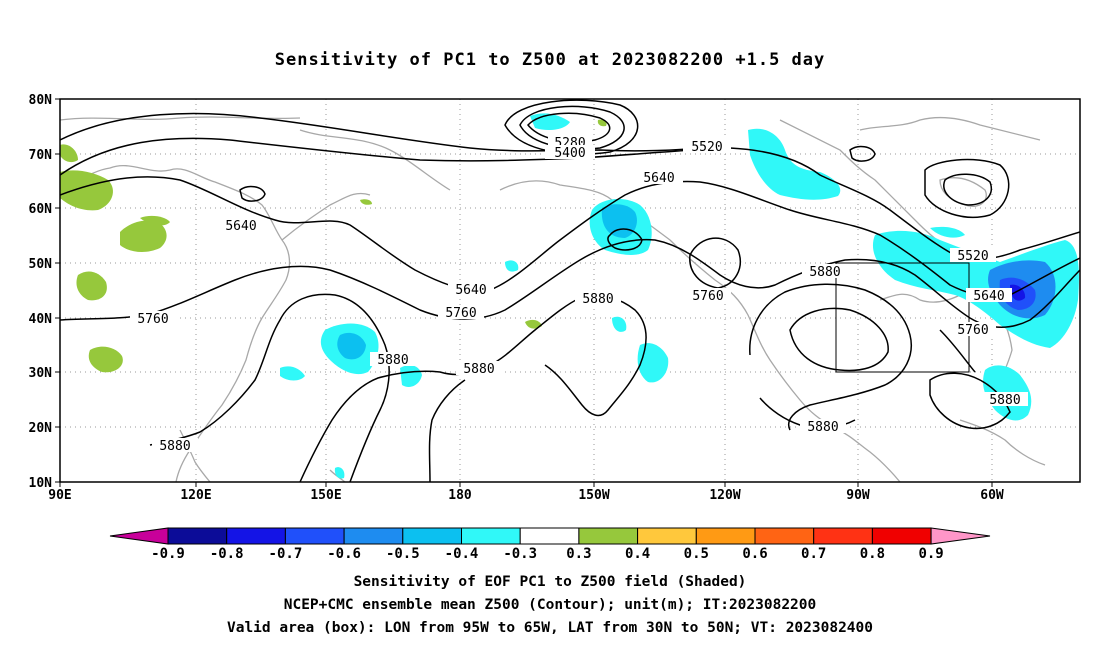  What do you see at coordinates (403, 554) in the screenshot?
I see `colorbar-label: -0.5` at bounding box center [403, 554].